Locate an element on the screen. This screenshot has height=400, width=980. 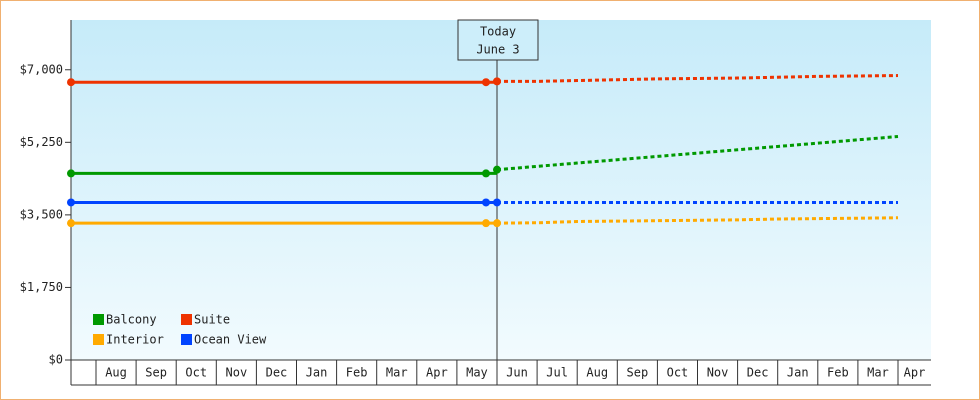
x-tick-label: May is located at coordinates (477, 373).